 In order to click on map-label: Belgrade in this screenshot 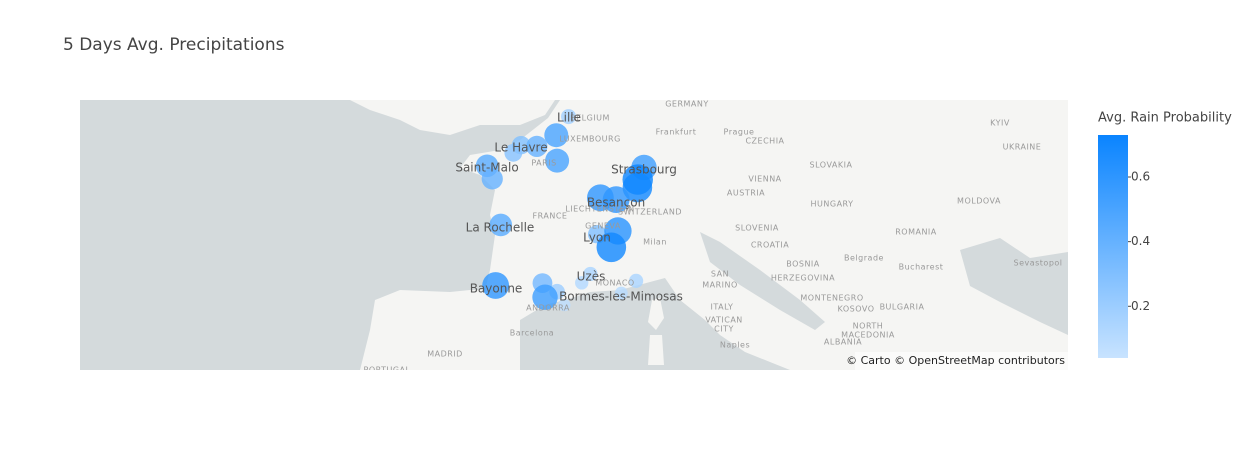, I will do `click(864, 258)`.